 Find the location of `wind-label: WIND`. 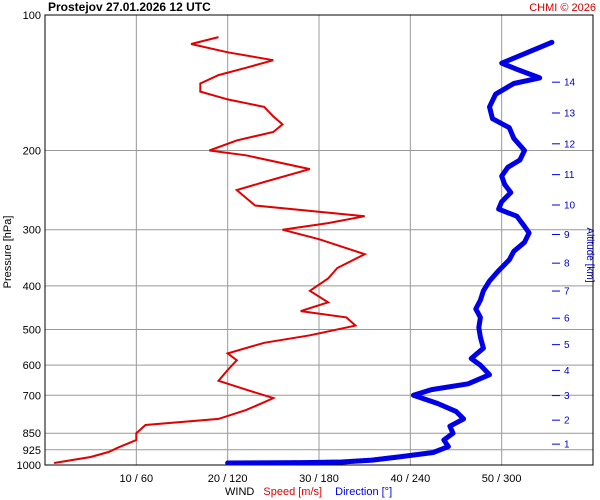

wind-label: WIND is located at coordinates (239, 492).